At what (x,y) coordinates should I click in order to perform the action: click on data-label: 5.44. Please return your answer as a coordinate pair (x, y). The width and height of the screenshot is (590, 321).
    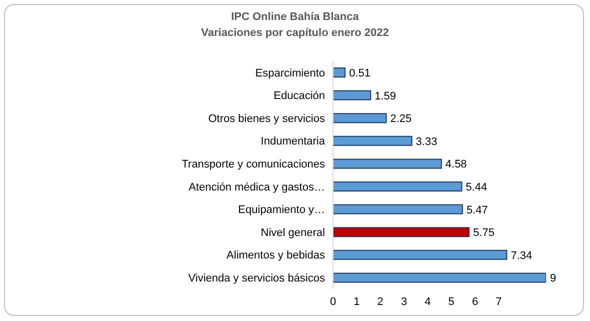
    Looking at the image, I should click on (477, 188).